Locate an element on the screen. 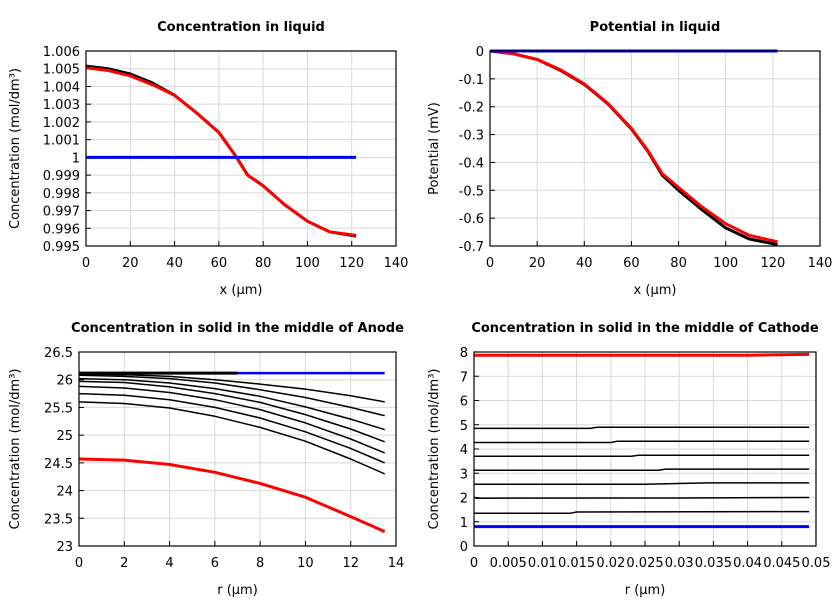 The height and width of the screenshot is (600, 840). y-tick-label: 0.997 is located at coordinates (61, 212).